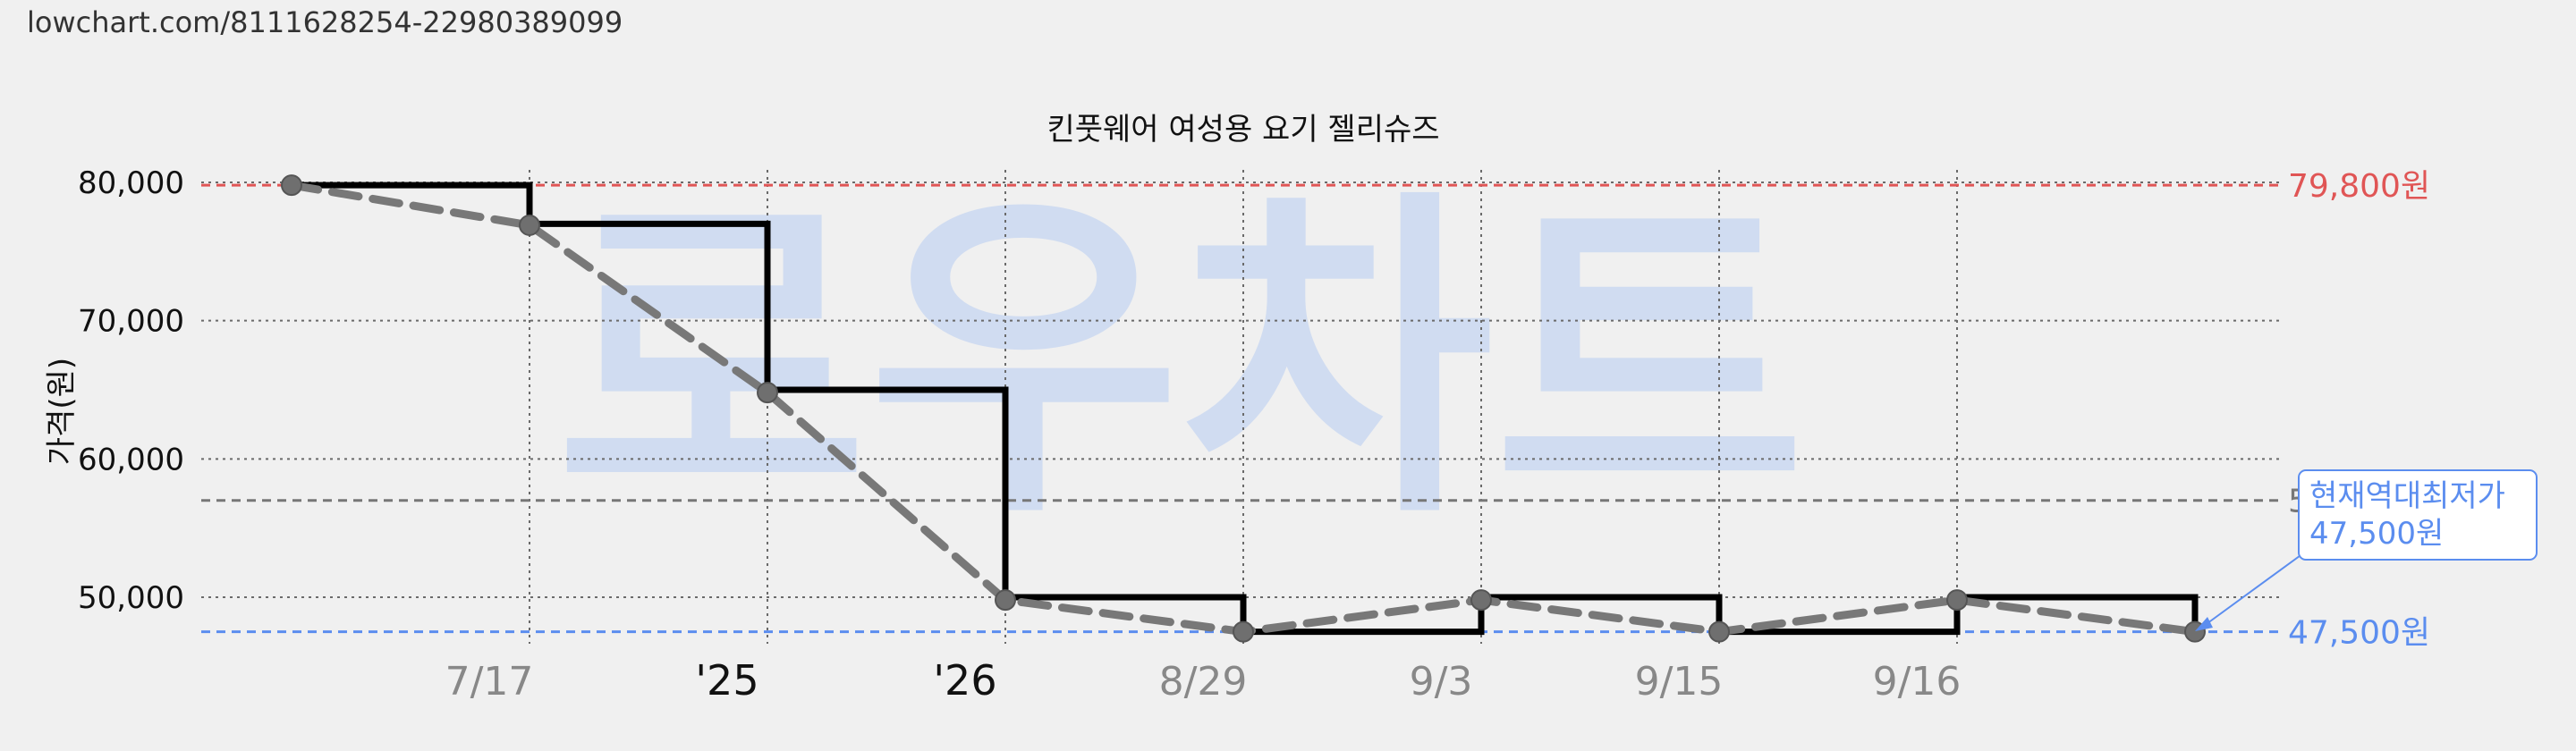 This screenshot has width=2576, height=751. Describe the element at coordinates (2407, 496) in the screenshot. I see `callout-line-1: 현재역대최저가` at that location.